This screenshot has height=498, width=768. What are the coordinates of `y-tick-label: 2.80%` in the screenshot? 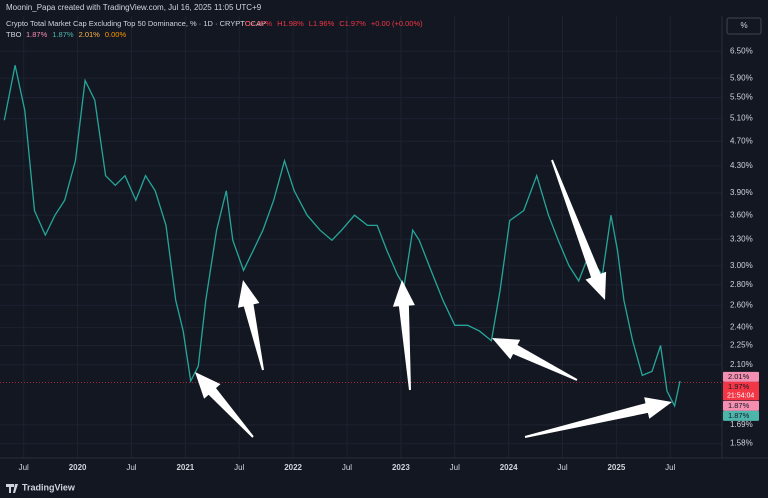 It's located at (741, 284).